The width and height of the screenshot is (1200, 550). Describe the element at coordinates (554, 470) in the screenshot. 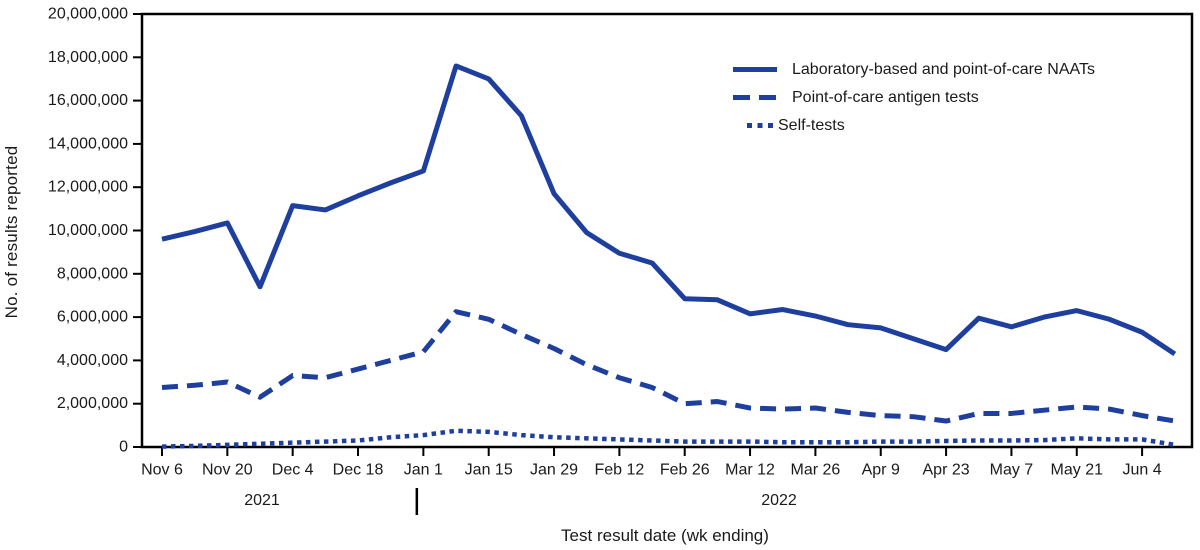

I see `x-tick-label: Jan 29` at that location.